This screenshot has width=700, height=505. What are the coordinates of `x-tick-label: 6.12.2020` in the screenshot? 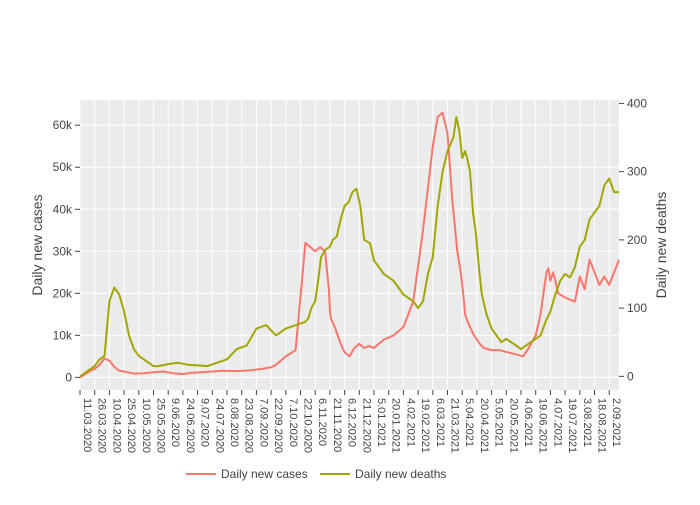 It's located at (352, 422).